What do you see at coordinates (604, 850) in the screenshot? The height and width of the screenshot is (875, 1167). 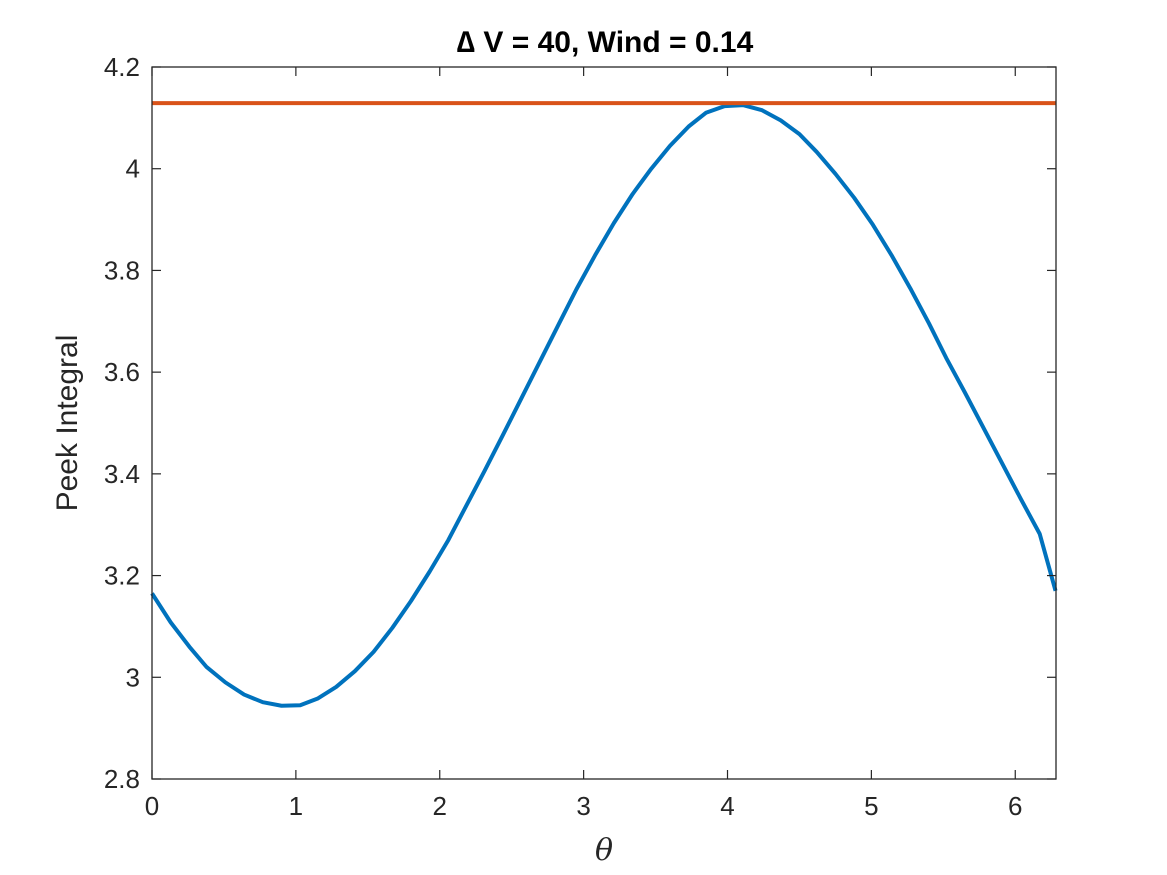 I see `x-axis-label: θ` at bounding box center [604, 850].